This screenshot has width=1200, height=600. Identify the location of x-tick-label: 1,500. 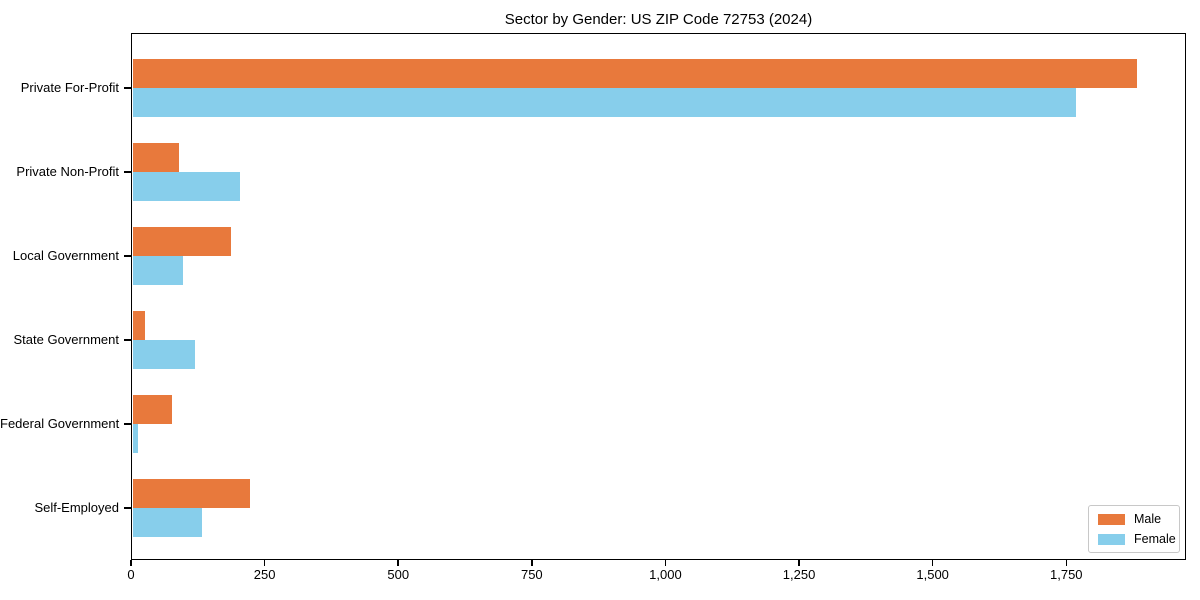
(932, 574).